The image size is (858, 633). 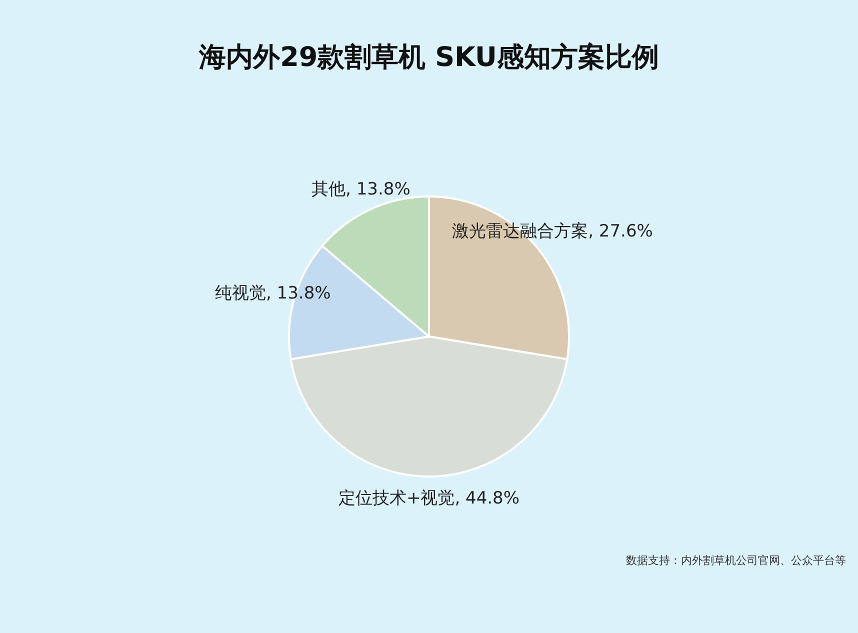 I want to click on slice-label: 激光雷达融合方案, 27.6%, so click(x=552, y=232).